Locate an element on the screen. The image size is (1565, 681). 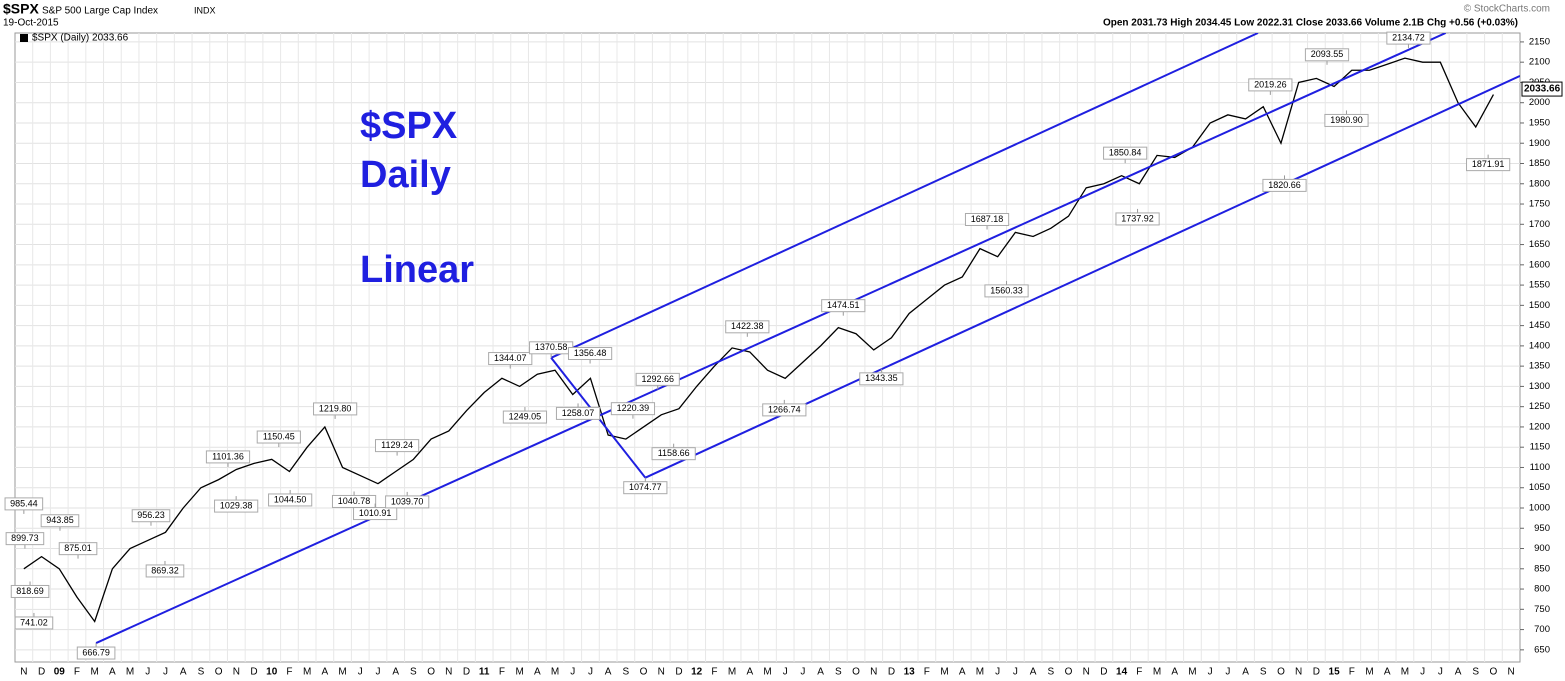
y-tick-label: 1900 is located at coordinates (1539, 143).